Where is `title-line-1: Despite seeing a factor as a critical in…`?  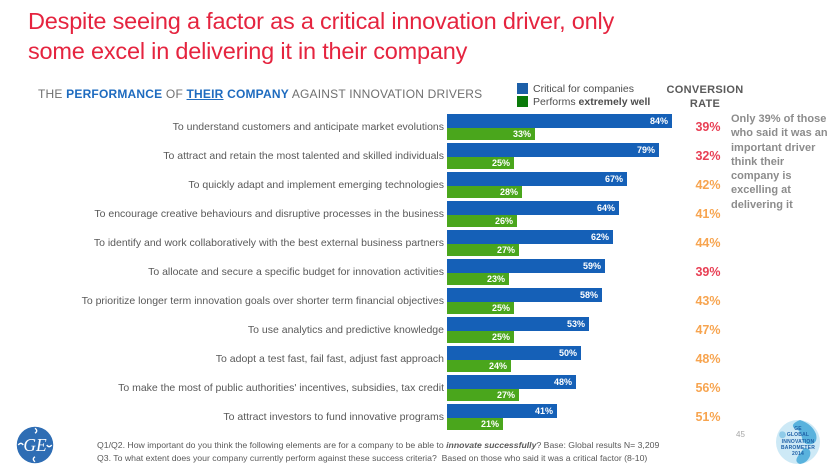
title-line-1: Despite seeing a factor as a critical in… is located at coordinates (321, 21).